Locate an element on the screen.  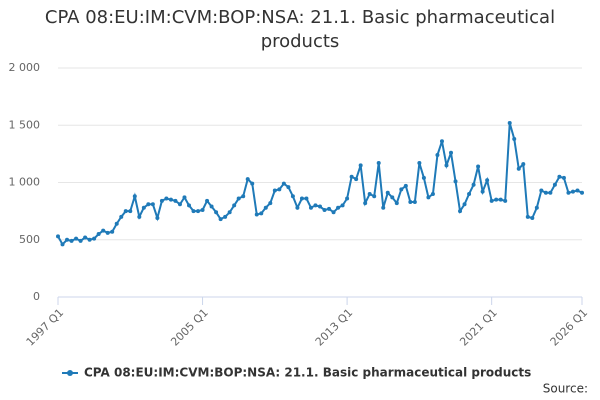
y-tick-label: 1 000 is located at coordinates (25, 182).